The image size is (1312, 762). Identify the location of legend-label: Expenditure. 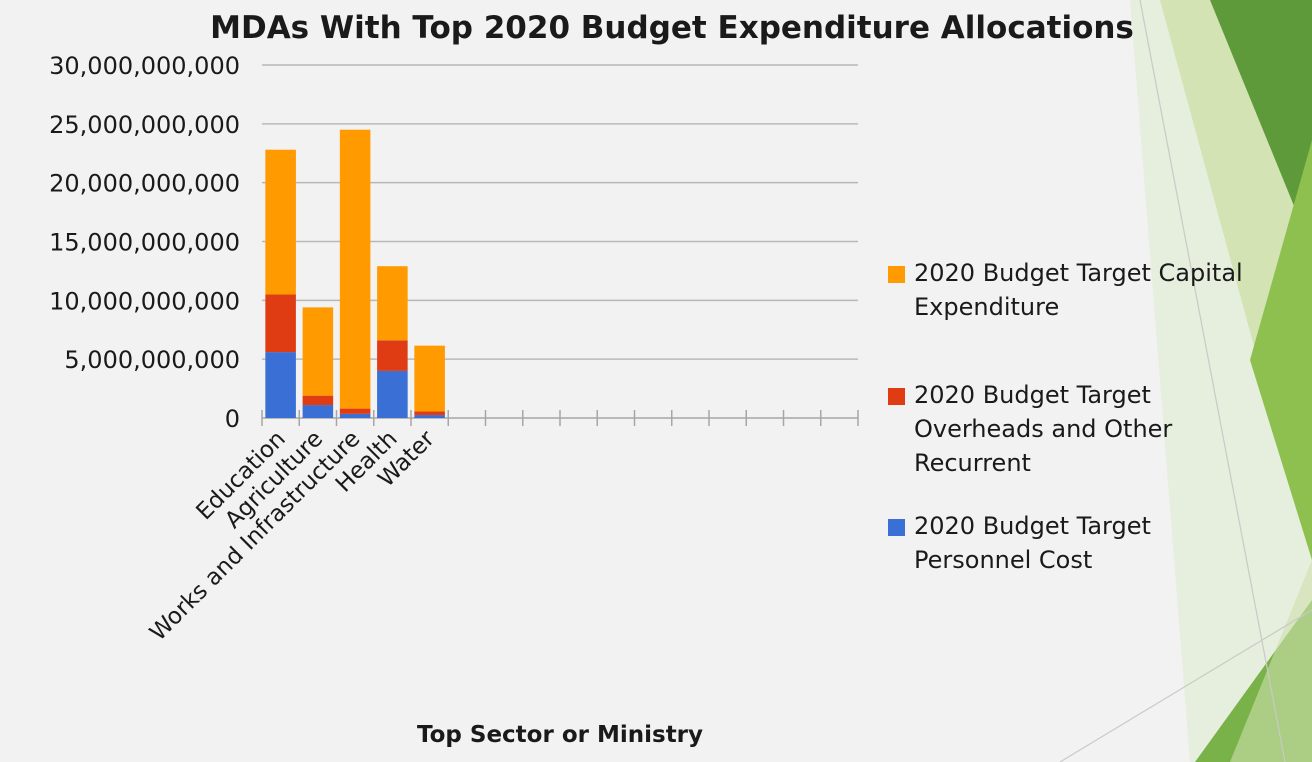
(986, 307).